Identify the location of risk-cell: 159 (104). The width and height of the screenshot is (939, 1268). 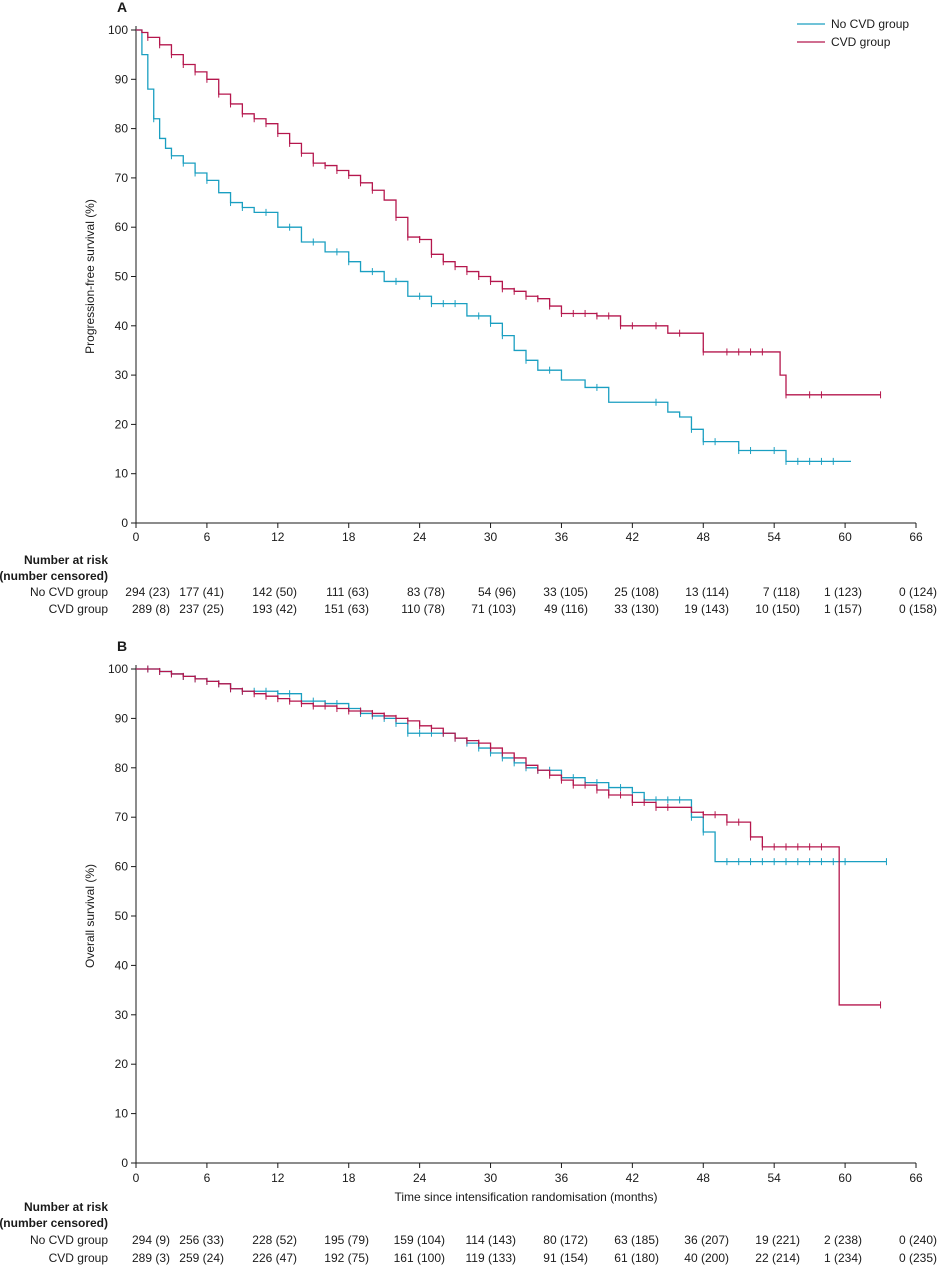
(419, 1240).